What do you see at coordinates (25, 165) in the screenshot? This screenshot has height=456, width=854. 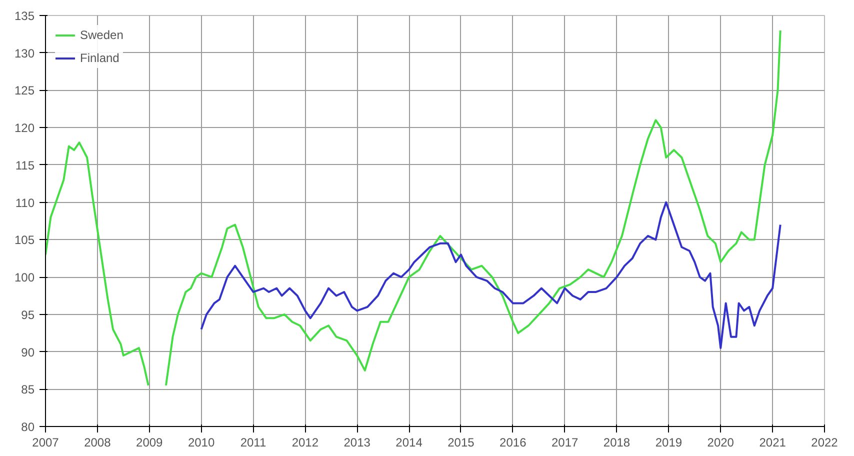 I see `y-tick-label: 115` at bounding box center [25, 165].